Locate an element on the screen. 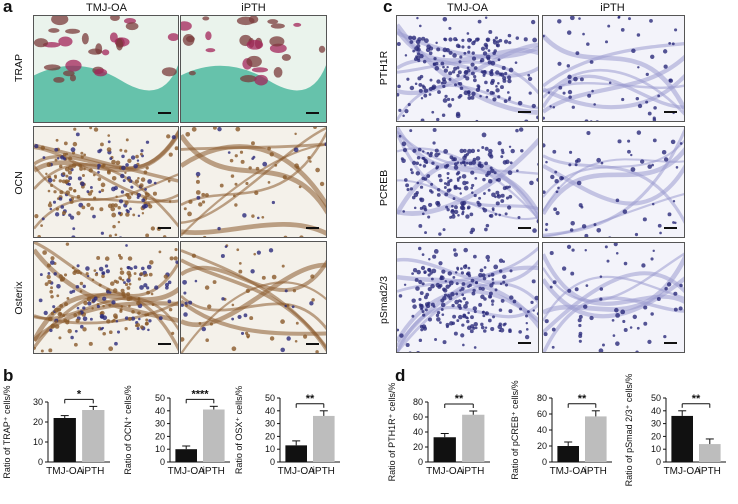 This screenshot has height=504, width=738. micrograph-c-pcreb-tmjoa is located at coordinates (467, 182).